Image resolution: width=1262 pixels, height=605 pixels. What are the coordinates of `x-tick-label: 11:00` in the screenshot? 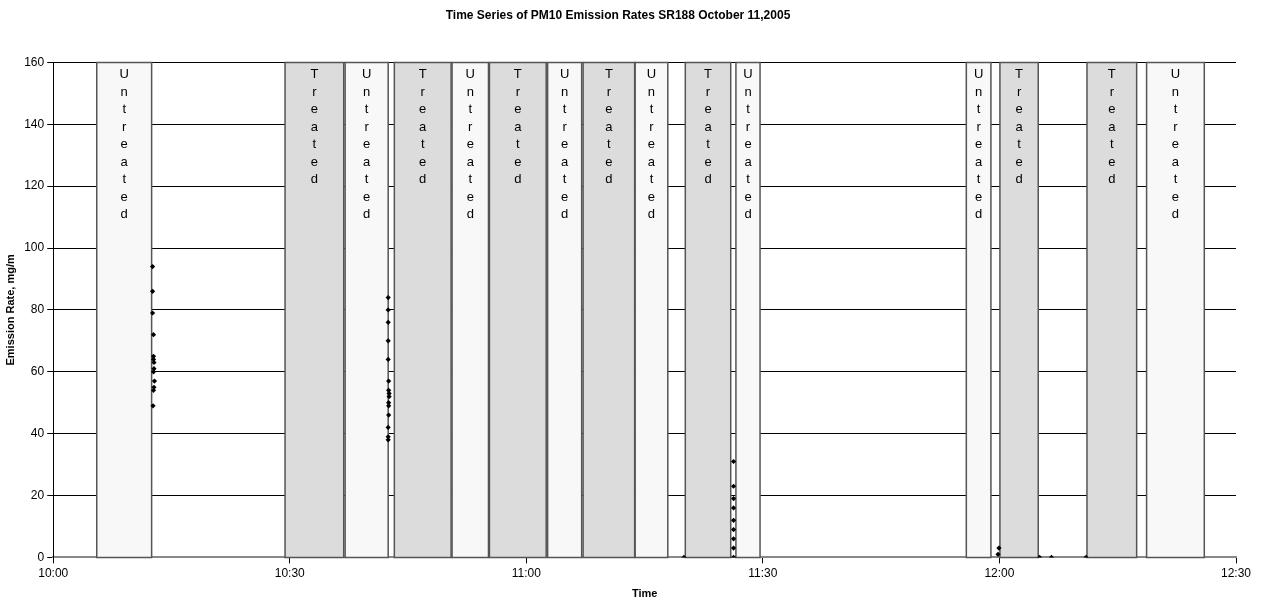 It's located at (526, 572).